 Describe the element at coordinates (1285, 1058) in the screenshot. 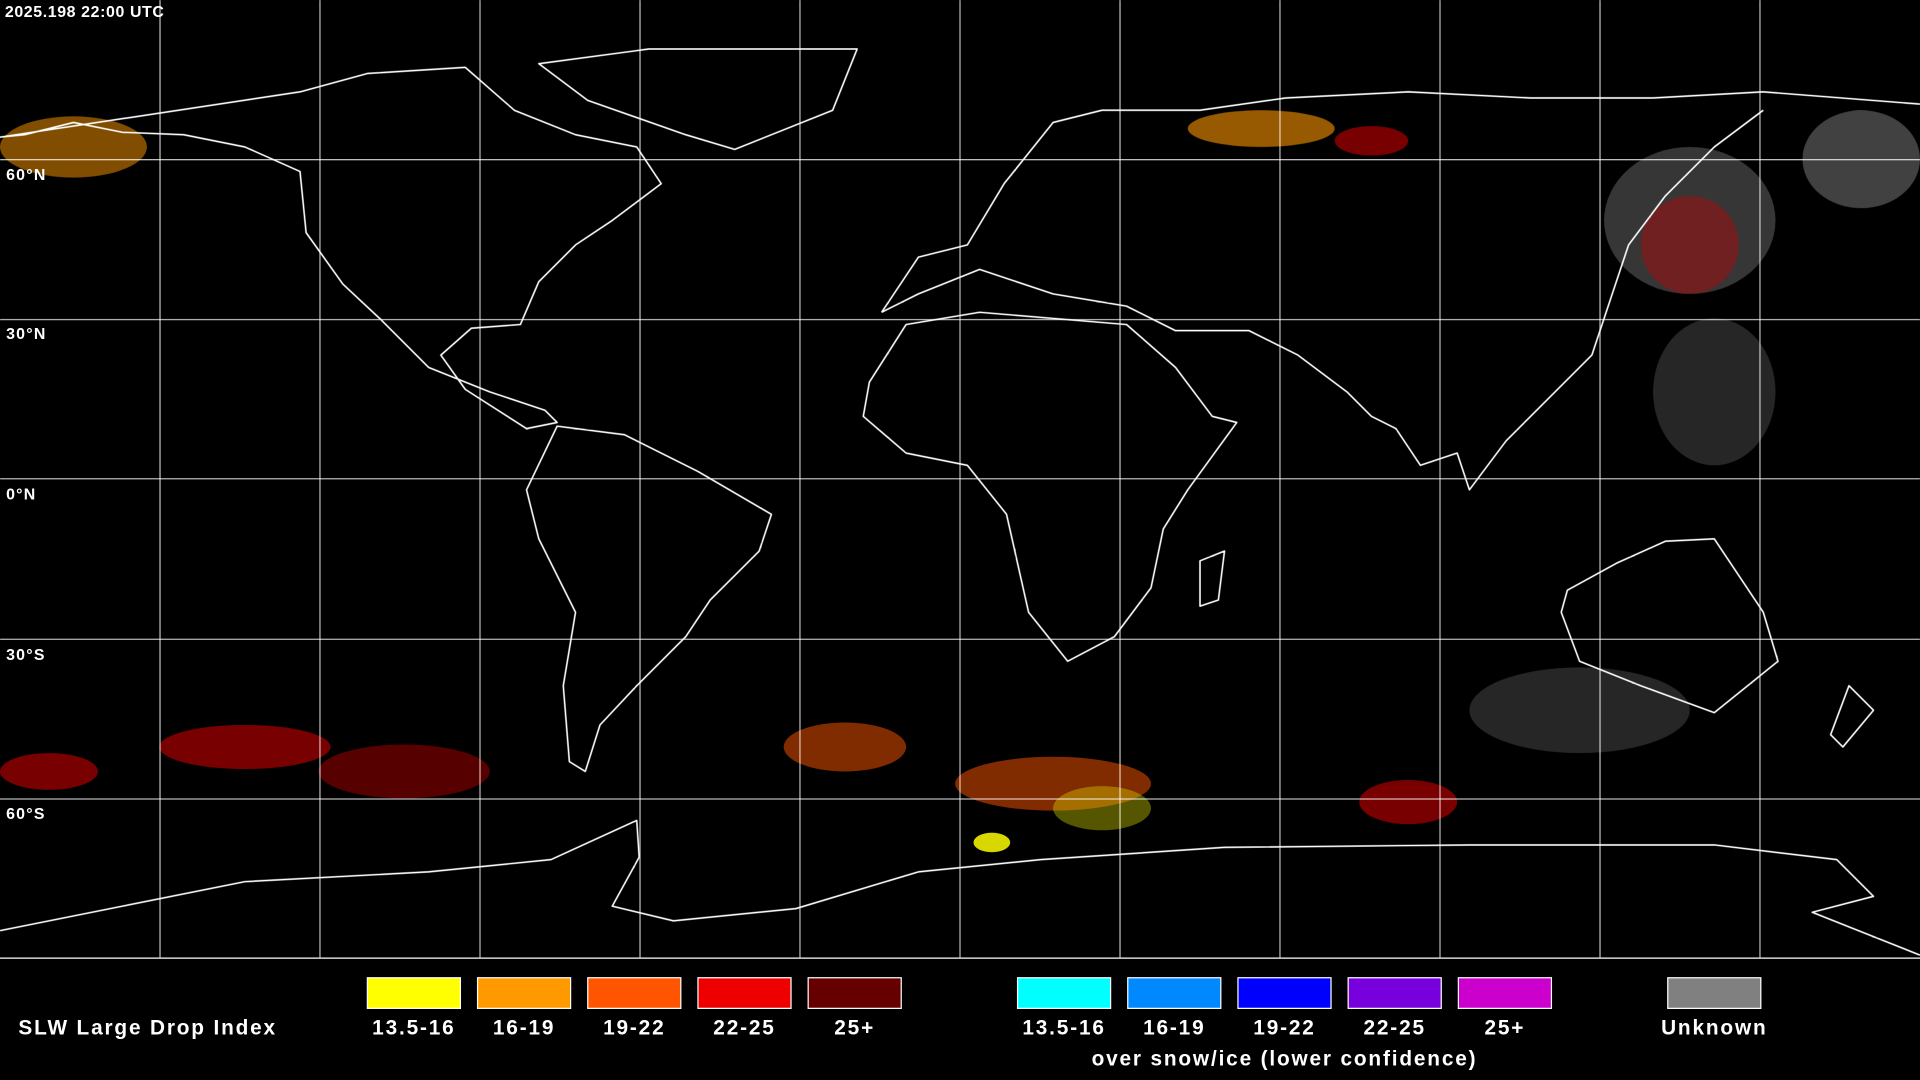

I see `legend-caption: over snow/ice (lower confidence)` at that location.